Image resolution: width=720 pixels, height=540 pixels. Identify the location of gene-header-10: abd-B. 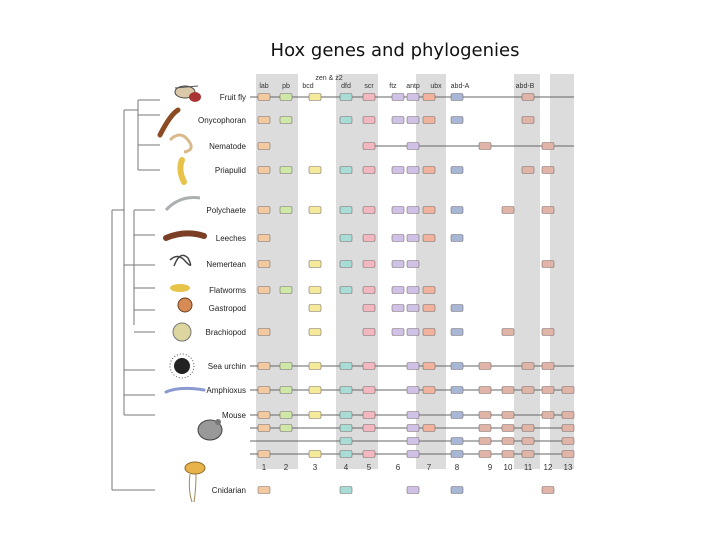
(525, 86).